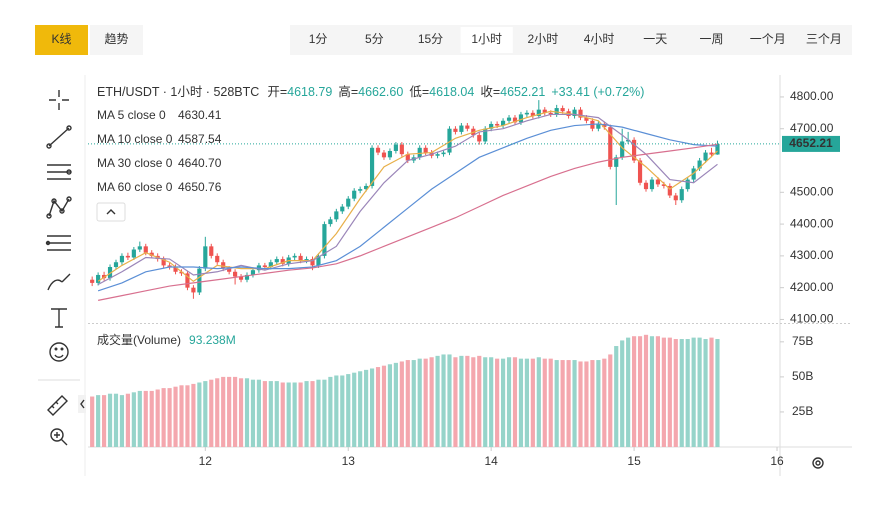  What do you see at coordinates (57, 405) in the screenshot?
I see `ruler-tool` at bounding box center [57, 405].